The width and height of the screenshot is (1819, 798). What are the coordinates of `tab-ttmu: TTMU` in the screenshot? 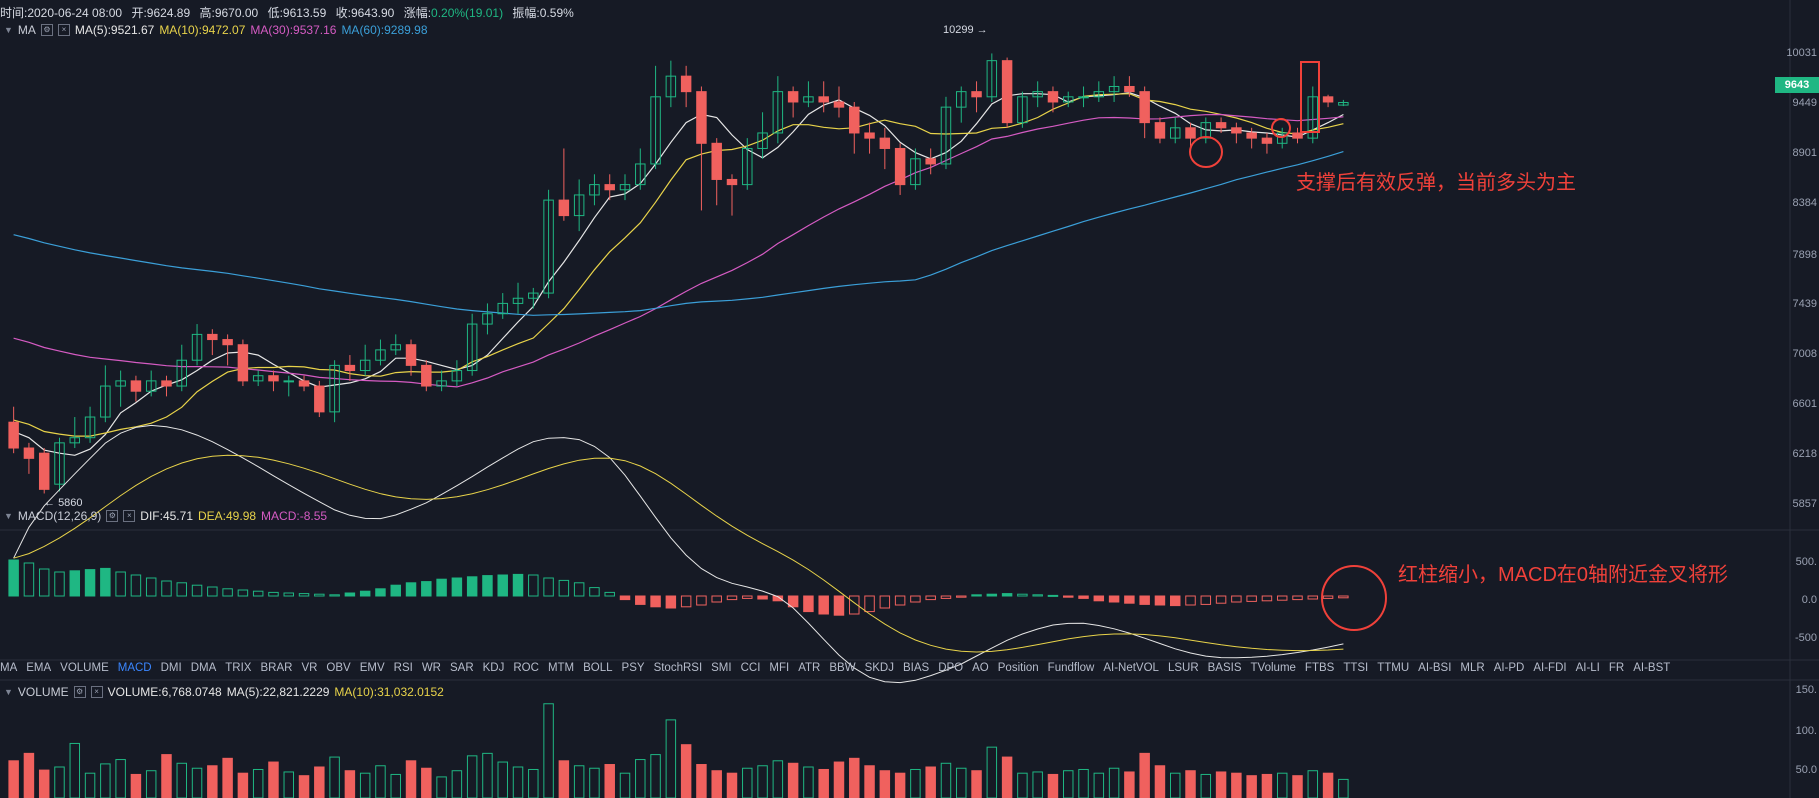 It's located at (1393, 668).